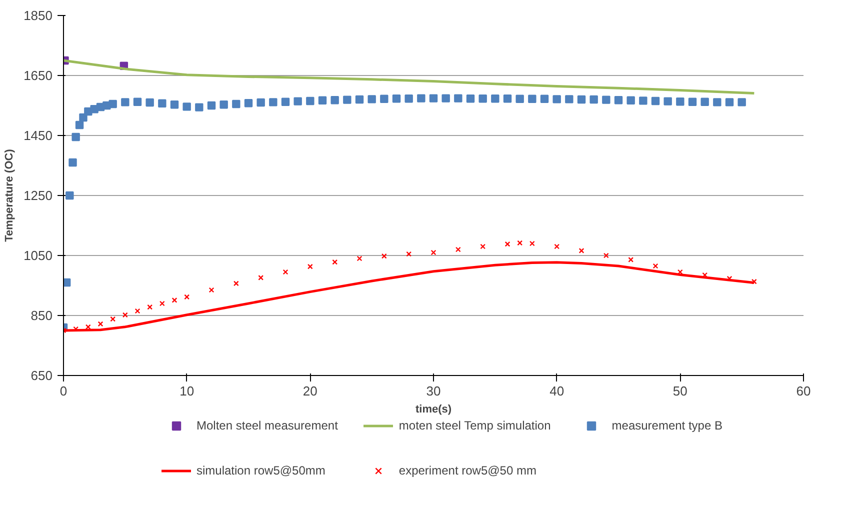 The image size is (855, 508). What do you see at coordinates (467, 471) in the screenshot?
I see `legend-label: experiment row5@50 mm` at bounding box center [467, 471].